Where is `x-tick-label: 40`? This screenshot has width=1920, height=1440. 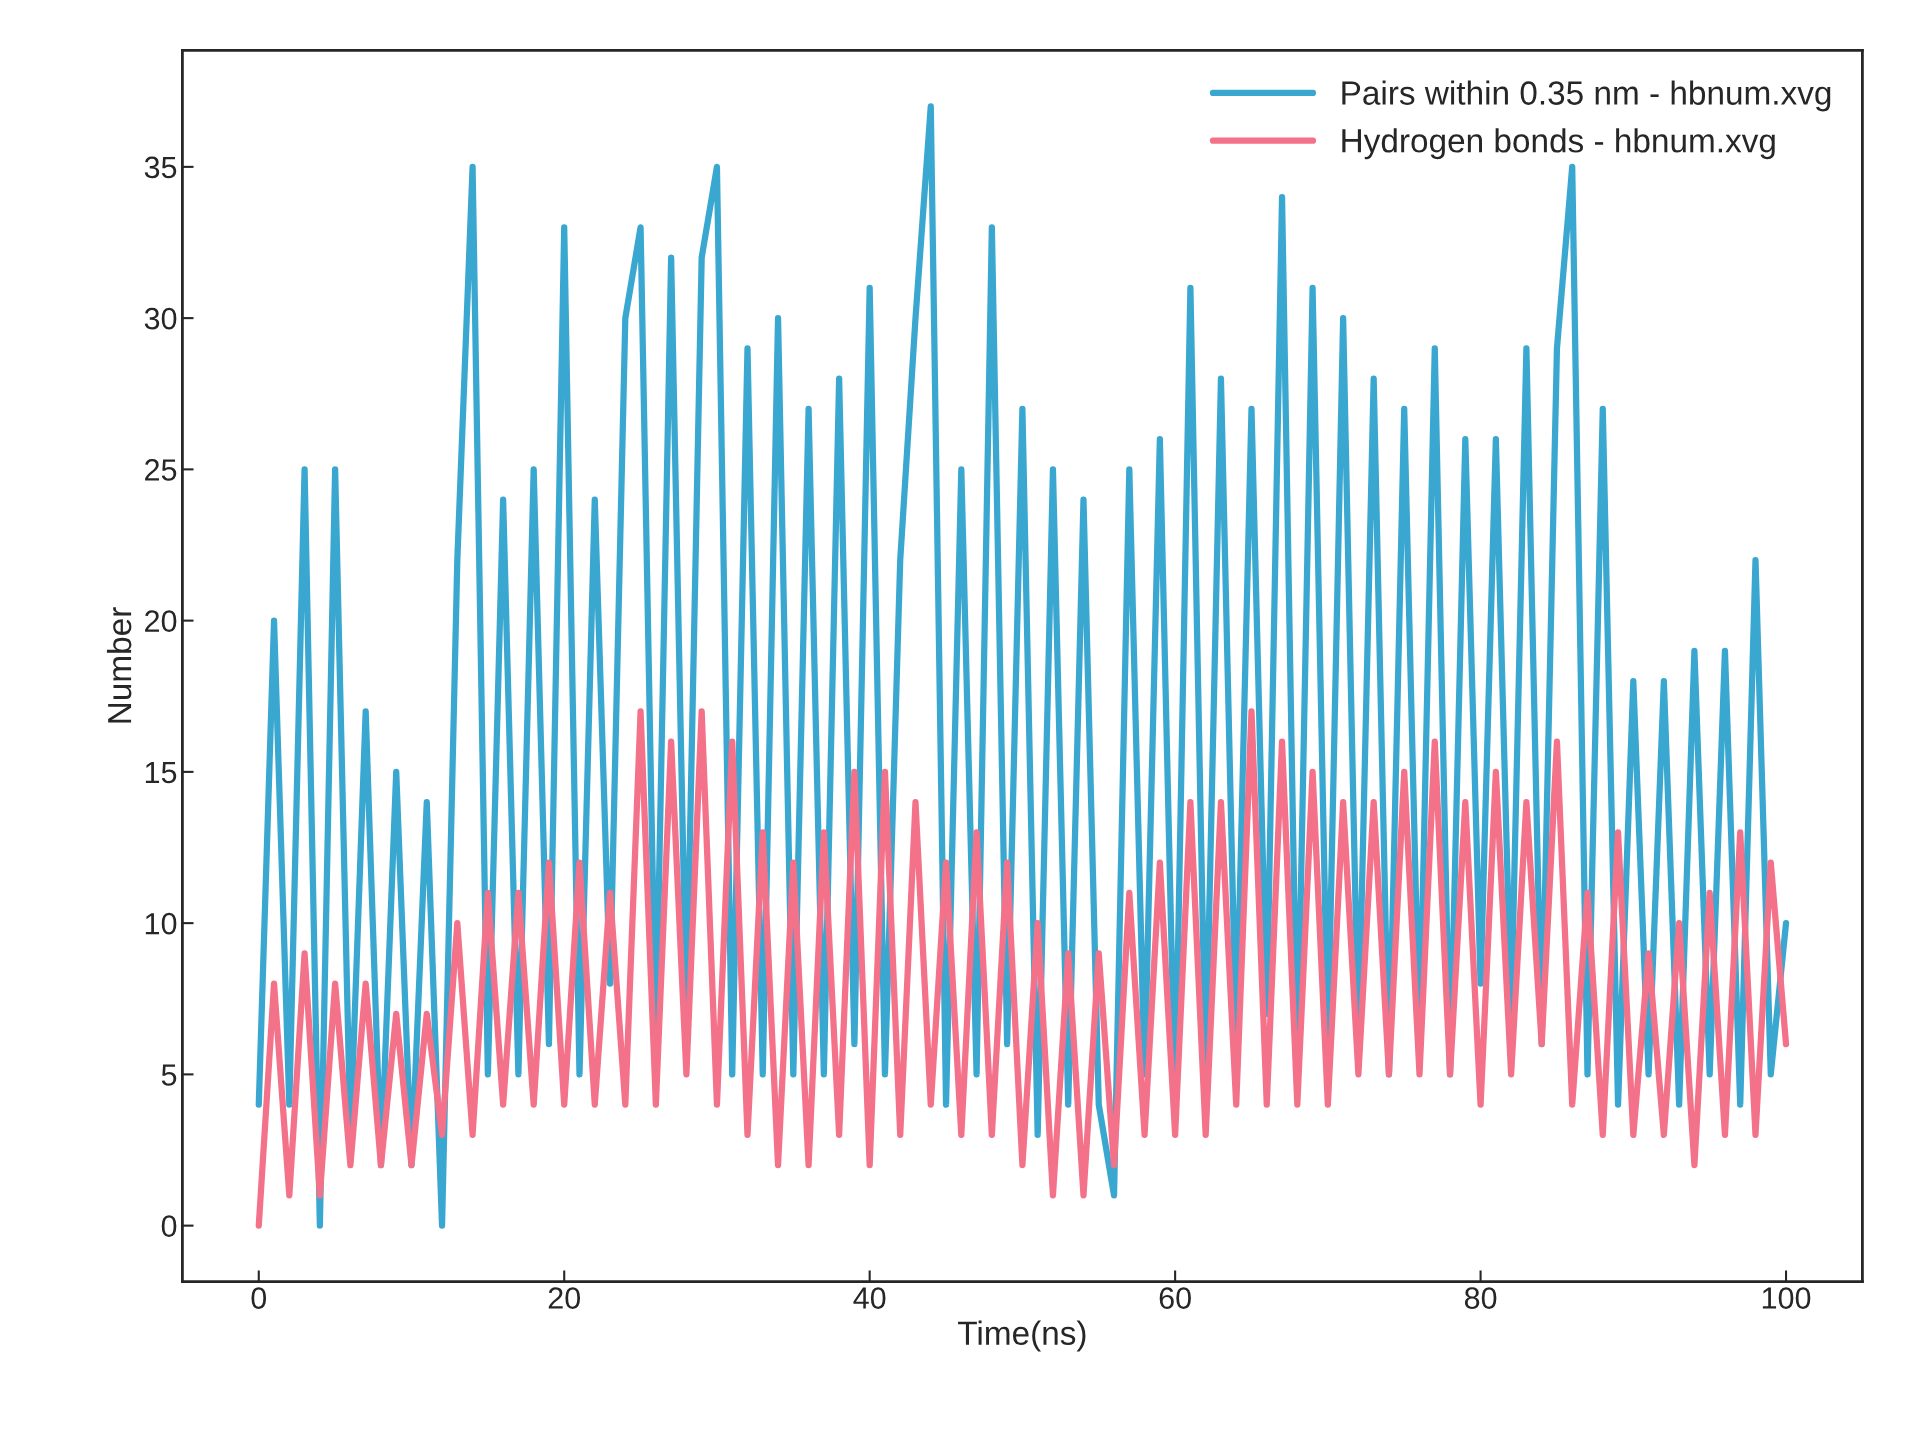 x-tick-label: 40 is located at coordinates (869, 1298).